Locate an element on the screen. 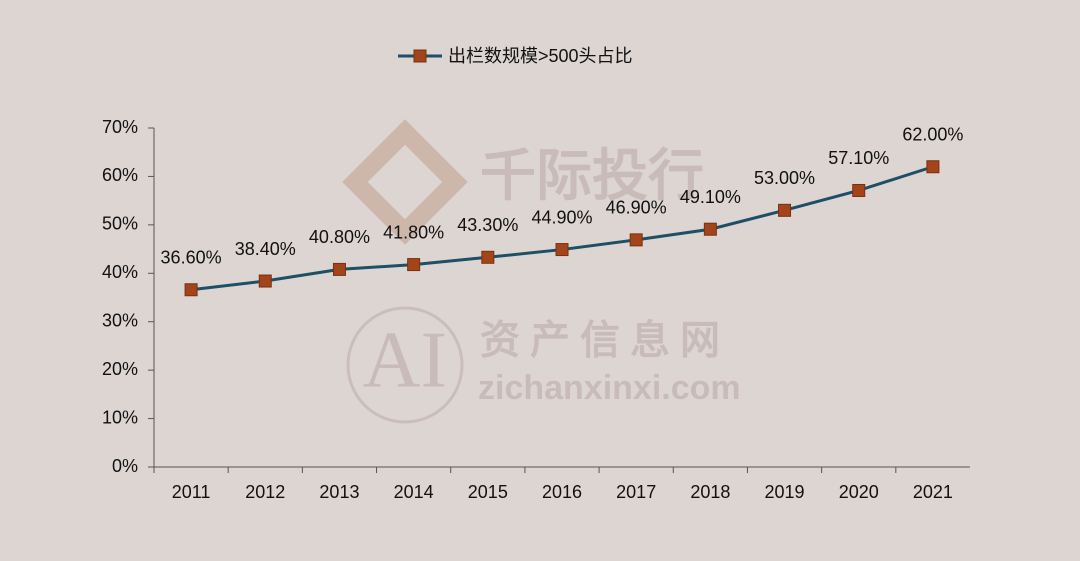 The image size is (1080, 561). x-tick-label: 2012 is located at coordinates (265, 492).